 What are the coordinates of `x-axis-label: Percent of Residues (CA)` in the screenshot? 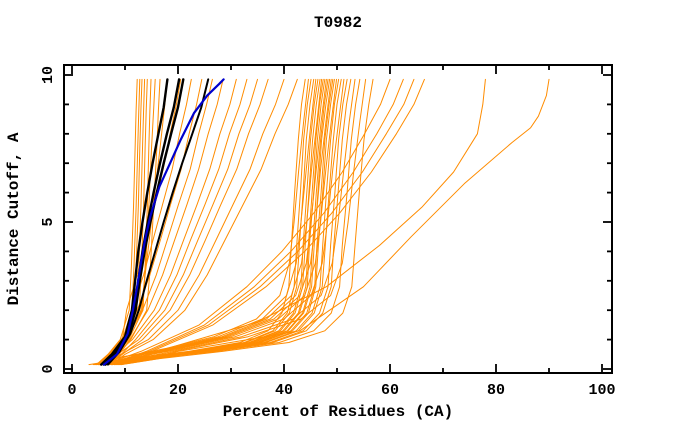 It's located at (338, 412).